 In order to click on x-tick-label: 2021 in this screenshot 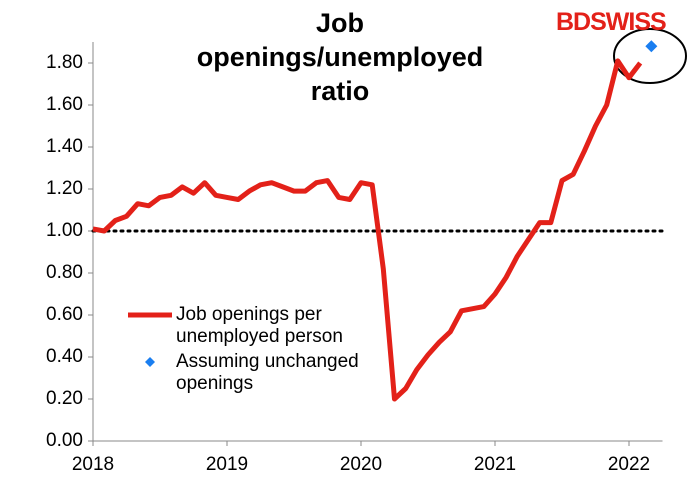, I will do `click(495, 464)`.